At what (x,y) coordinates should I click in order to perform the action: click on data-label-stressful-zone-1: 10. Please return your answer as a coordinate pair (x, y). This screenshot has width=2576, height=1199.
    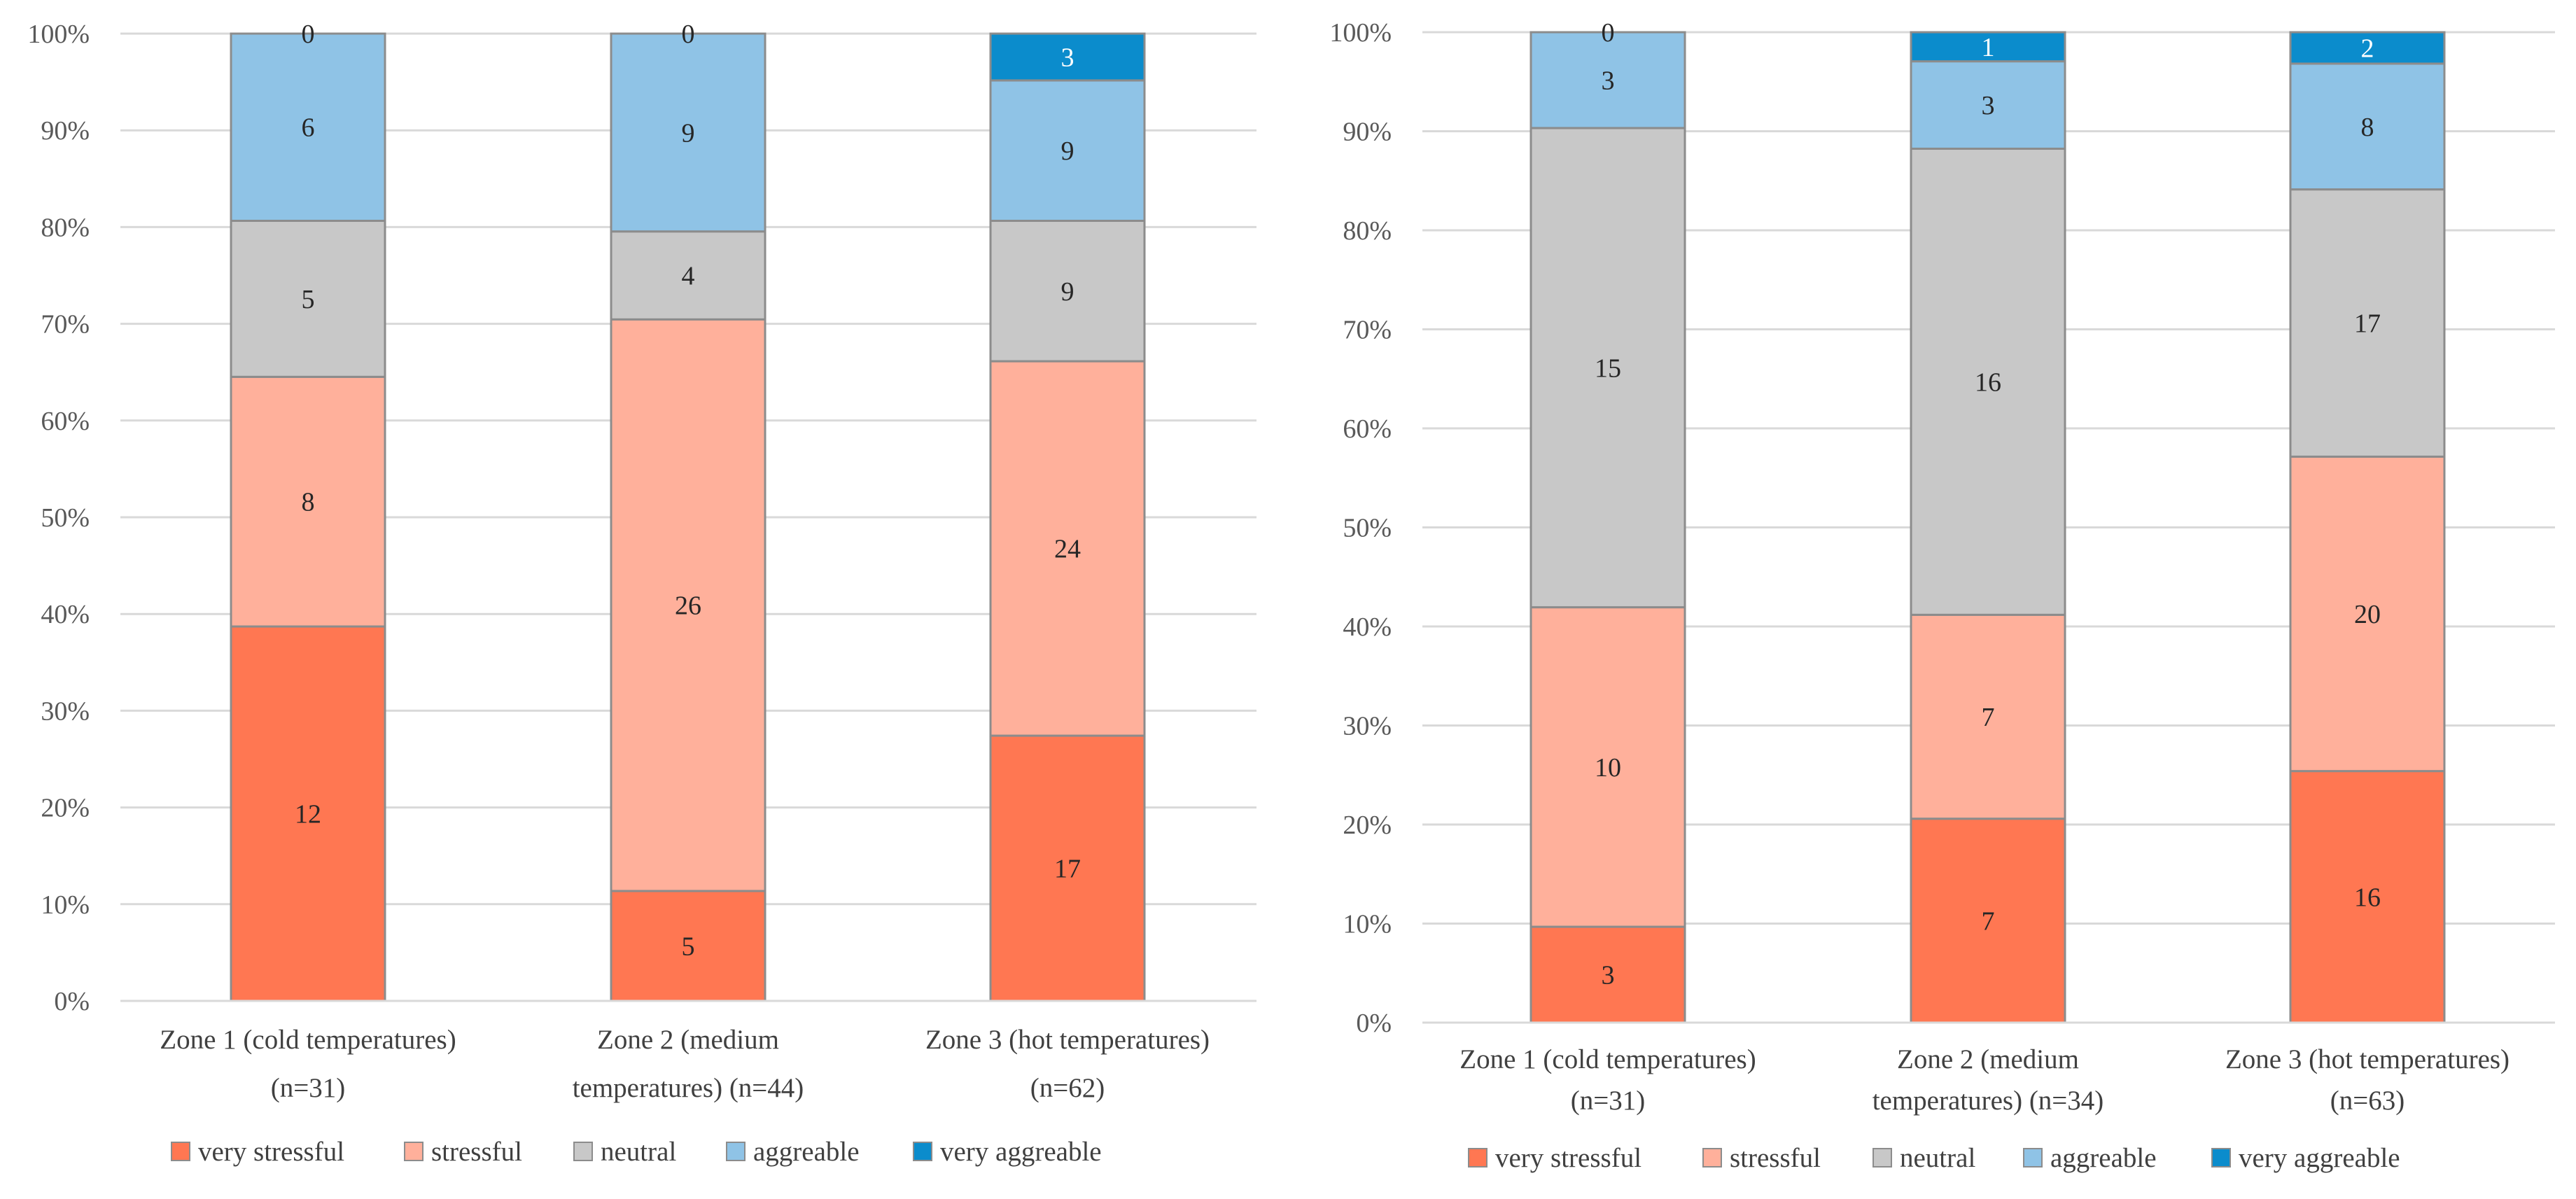
    Looking at the image, I should click on (1608, 768).